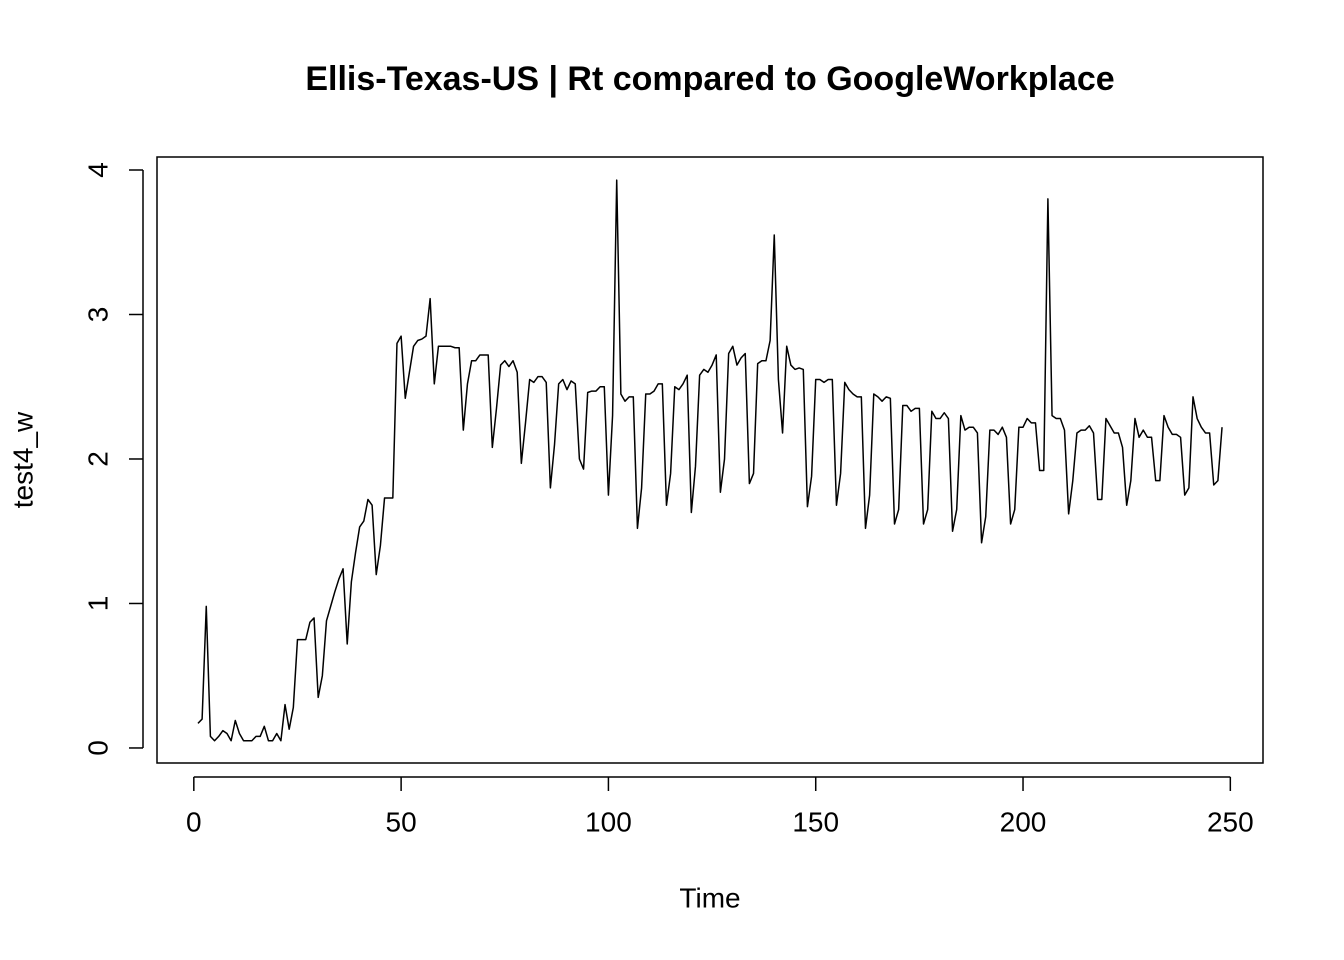  Describe the element at coordinates (194, 821) in the screenshot. I see `x-tick-label: 0` at that location.